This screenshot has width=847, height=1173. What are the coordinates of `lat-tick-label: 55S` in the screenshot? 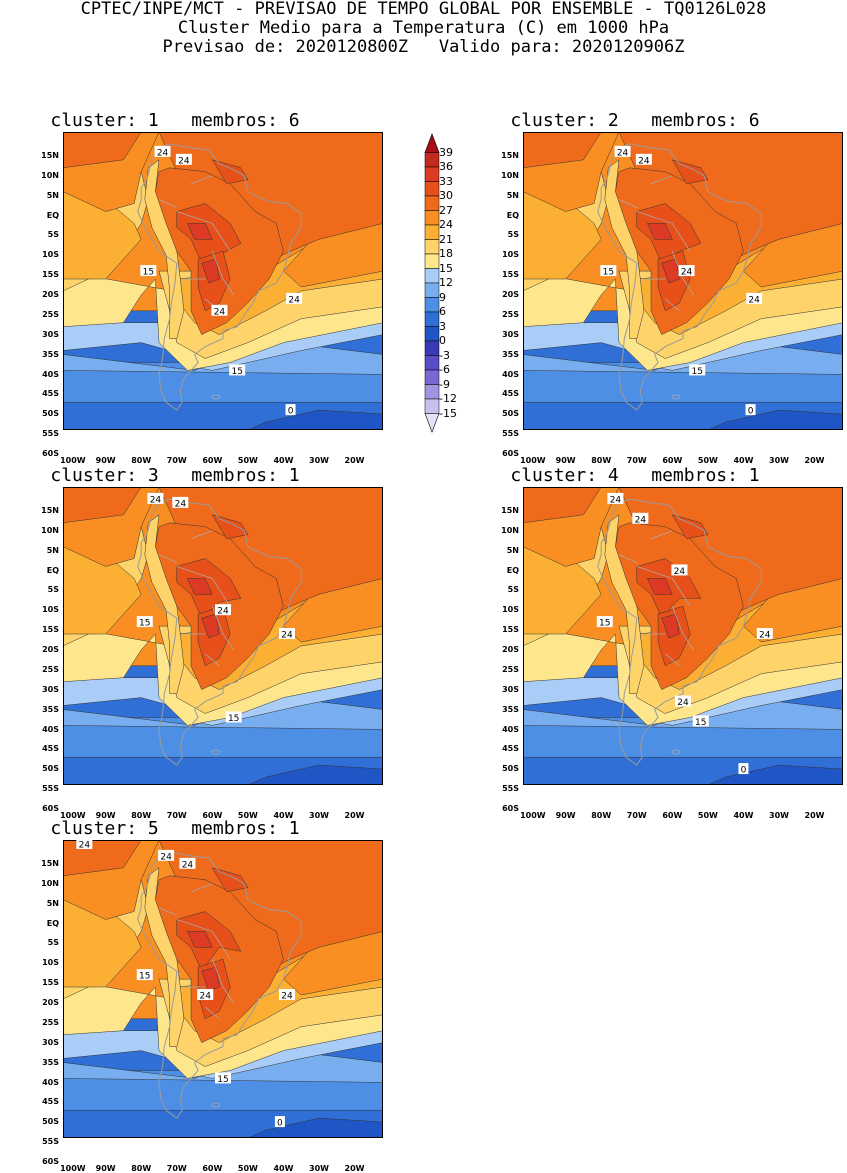 It's located at (510, 434).